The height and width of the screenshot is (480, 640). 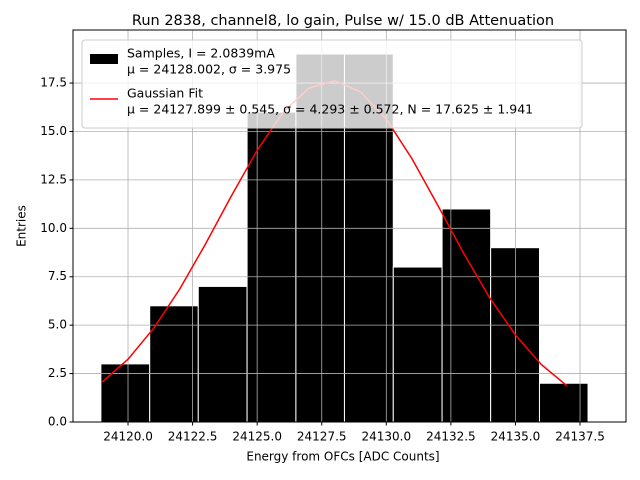 I want to click on y-axis-label: Entries, so click(x=22, y=226).